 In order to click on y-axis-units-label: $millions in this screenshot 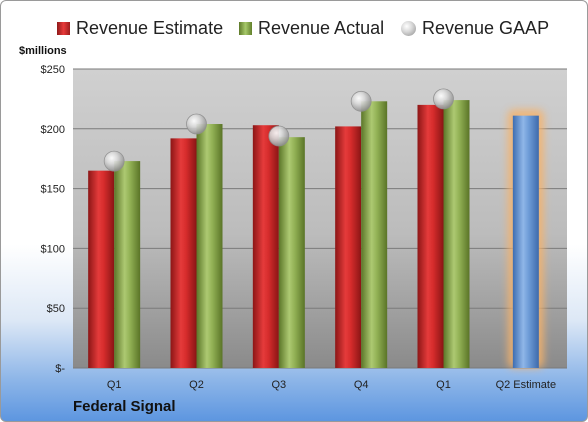, I will do `click(43, 51)`.